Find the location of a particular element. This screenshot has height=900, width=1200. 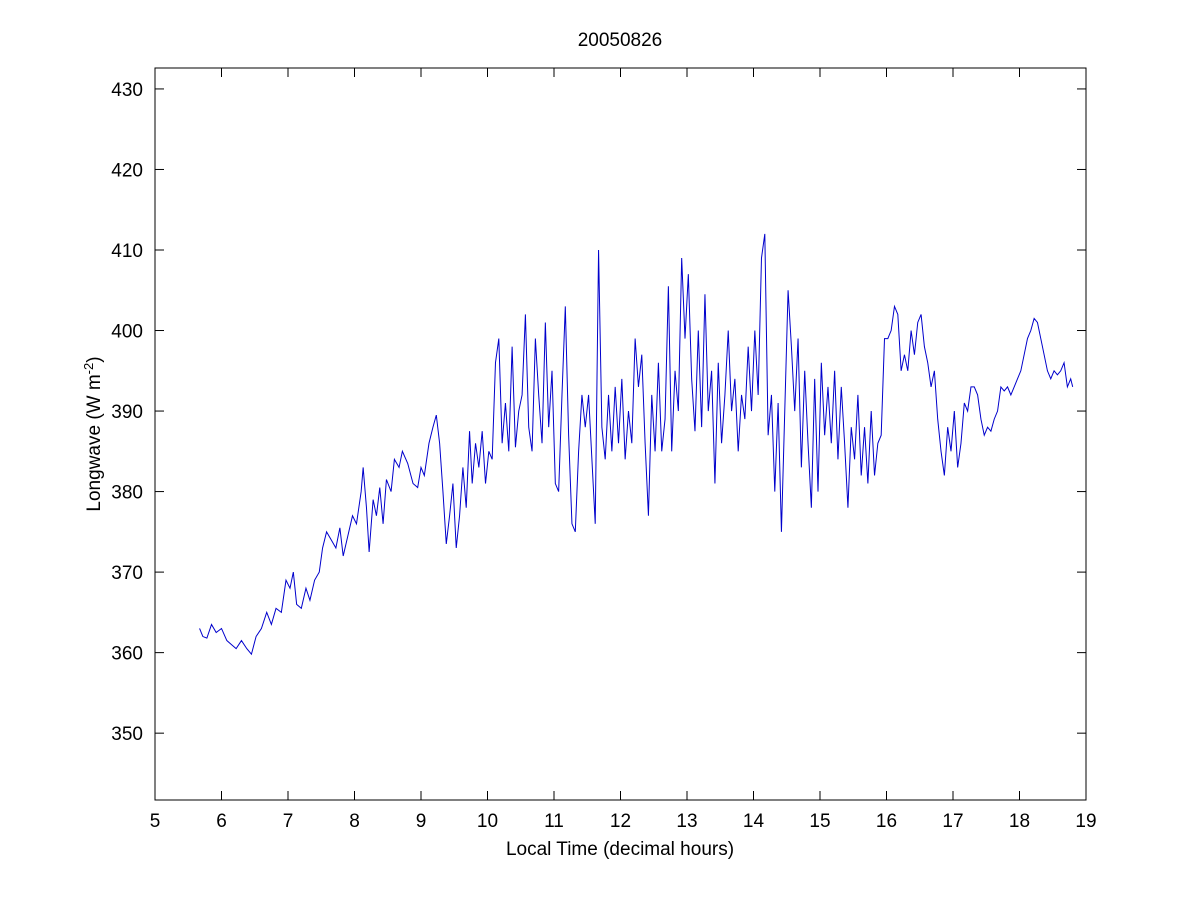

x-tick-label: 9 is located at coordinates (421, 821).